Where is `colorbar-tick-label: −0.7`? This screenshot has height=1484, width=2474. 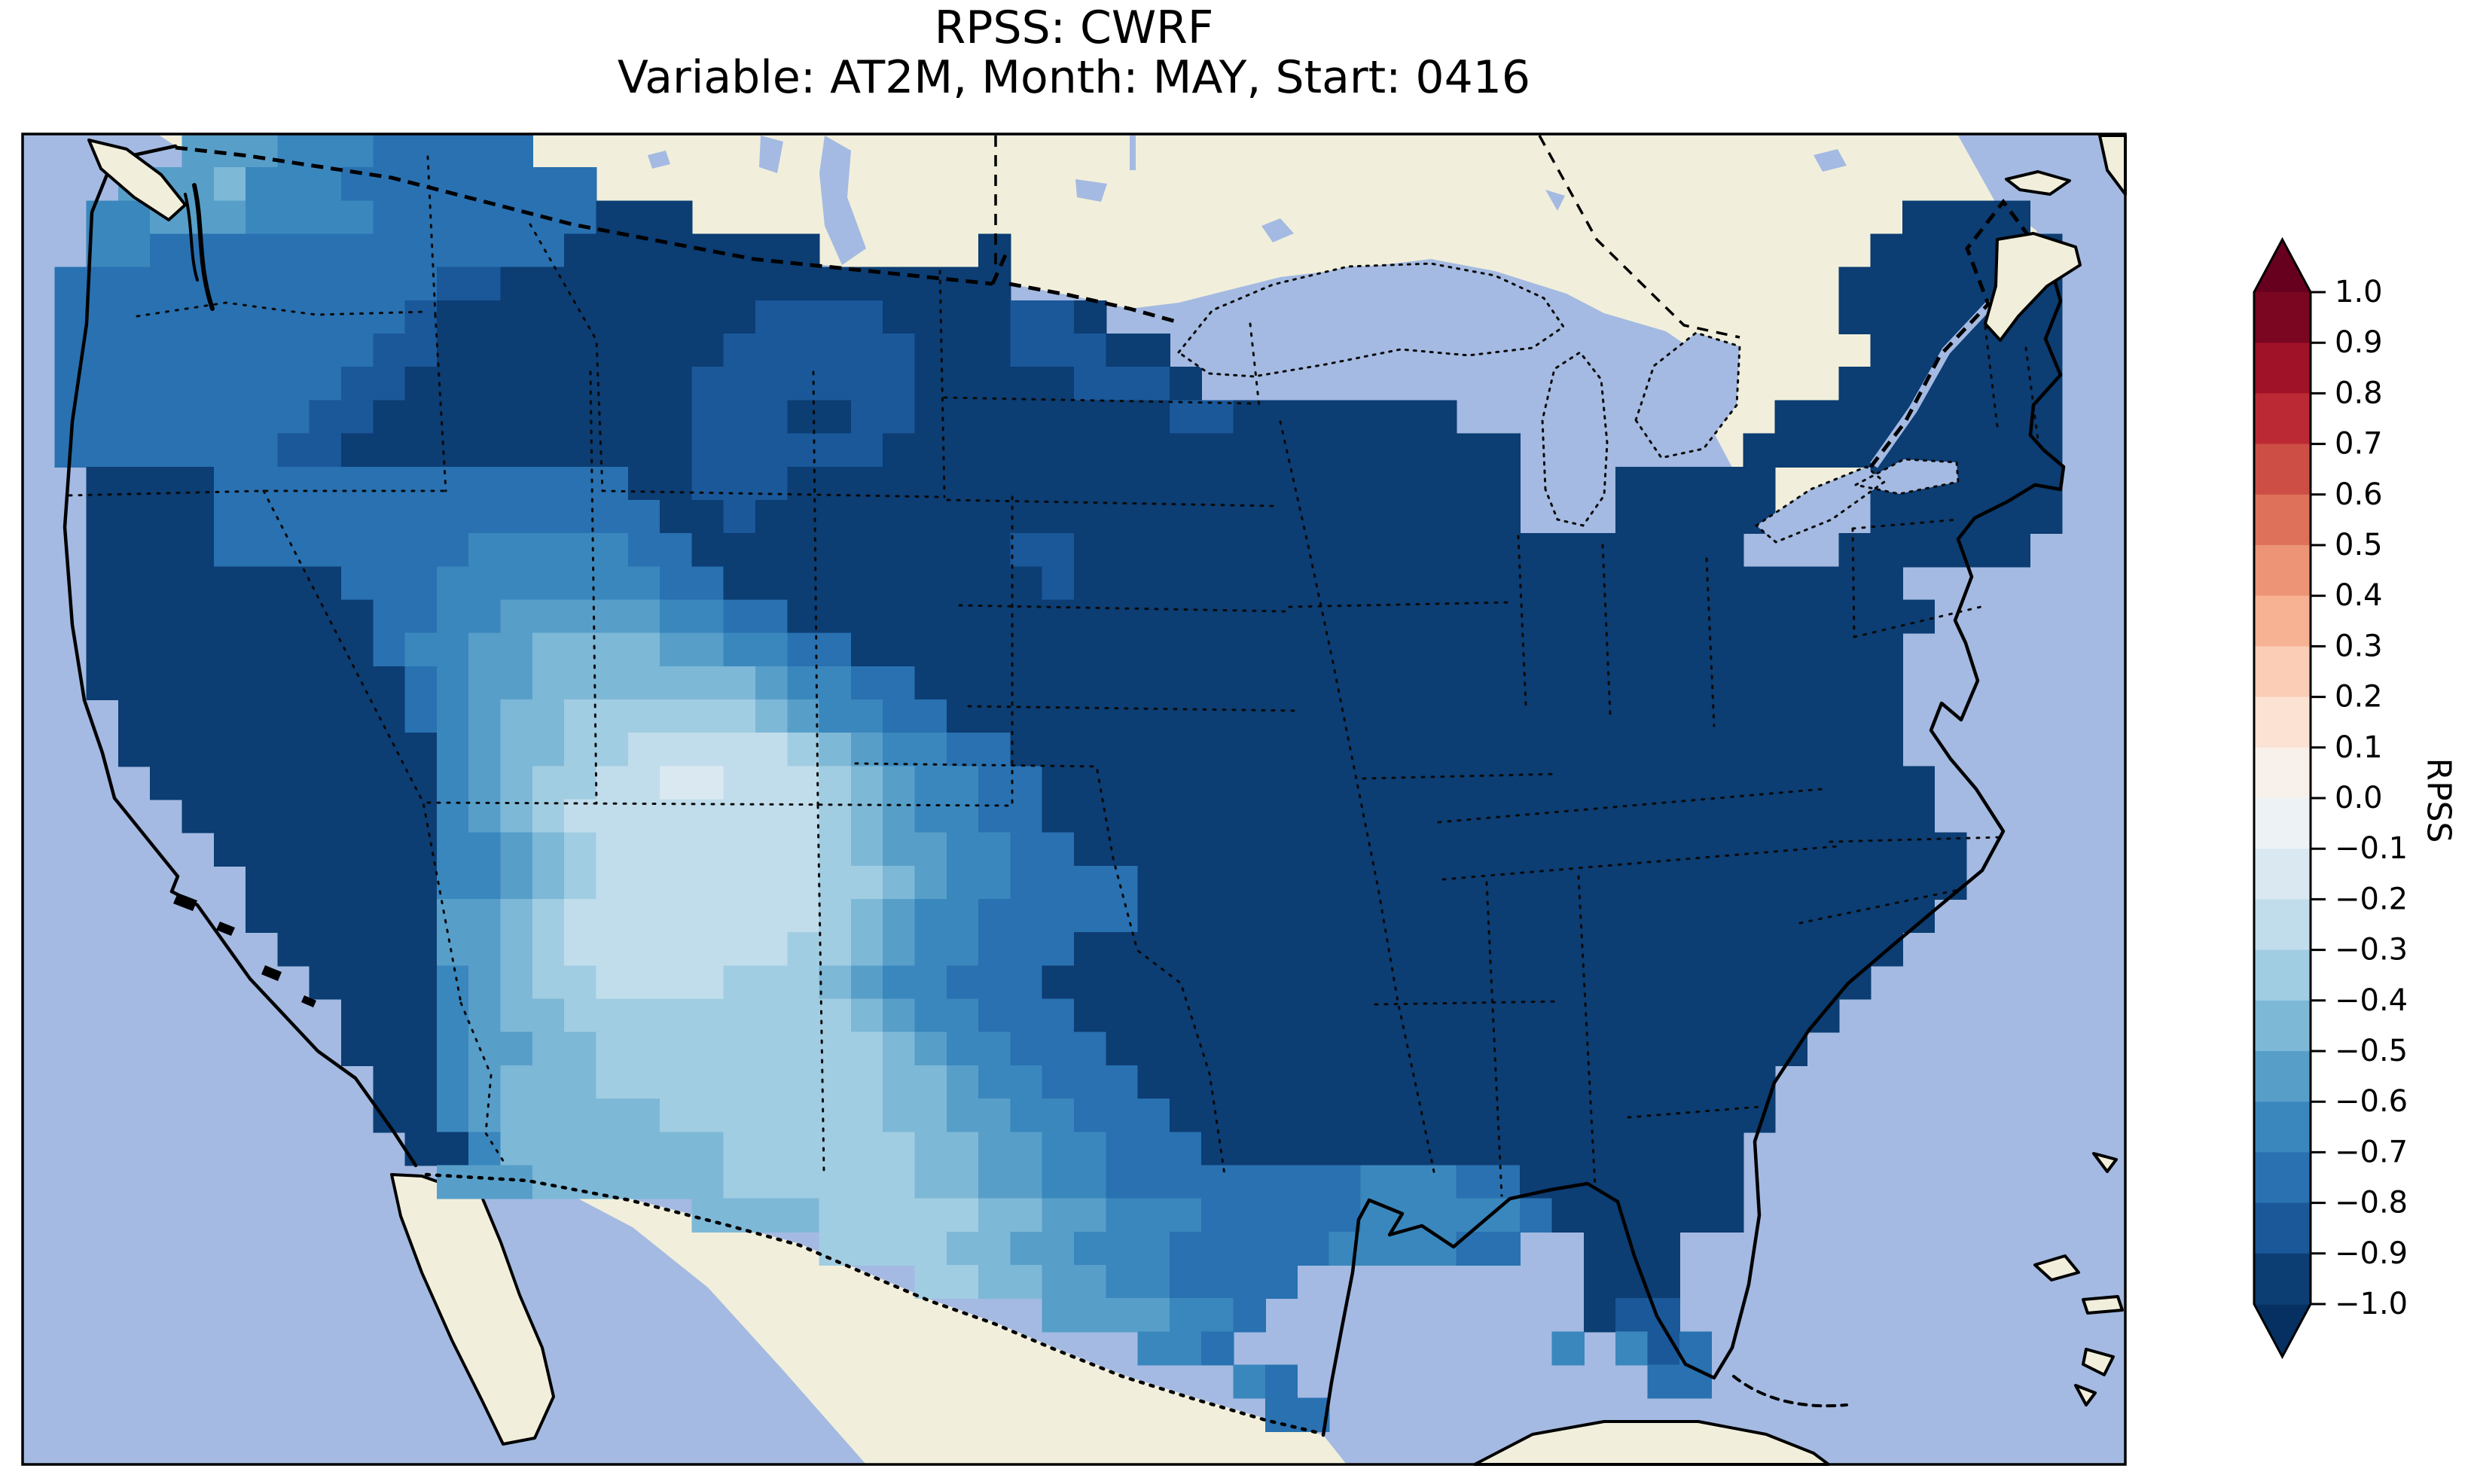
colorbar-tick-label: −0.7 is located at coordinates (2371, 1152).